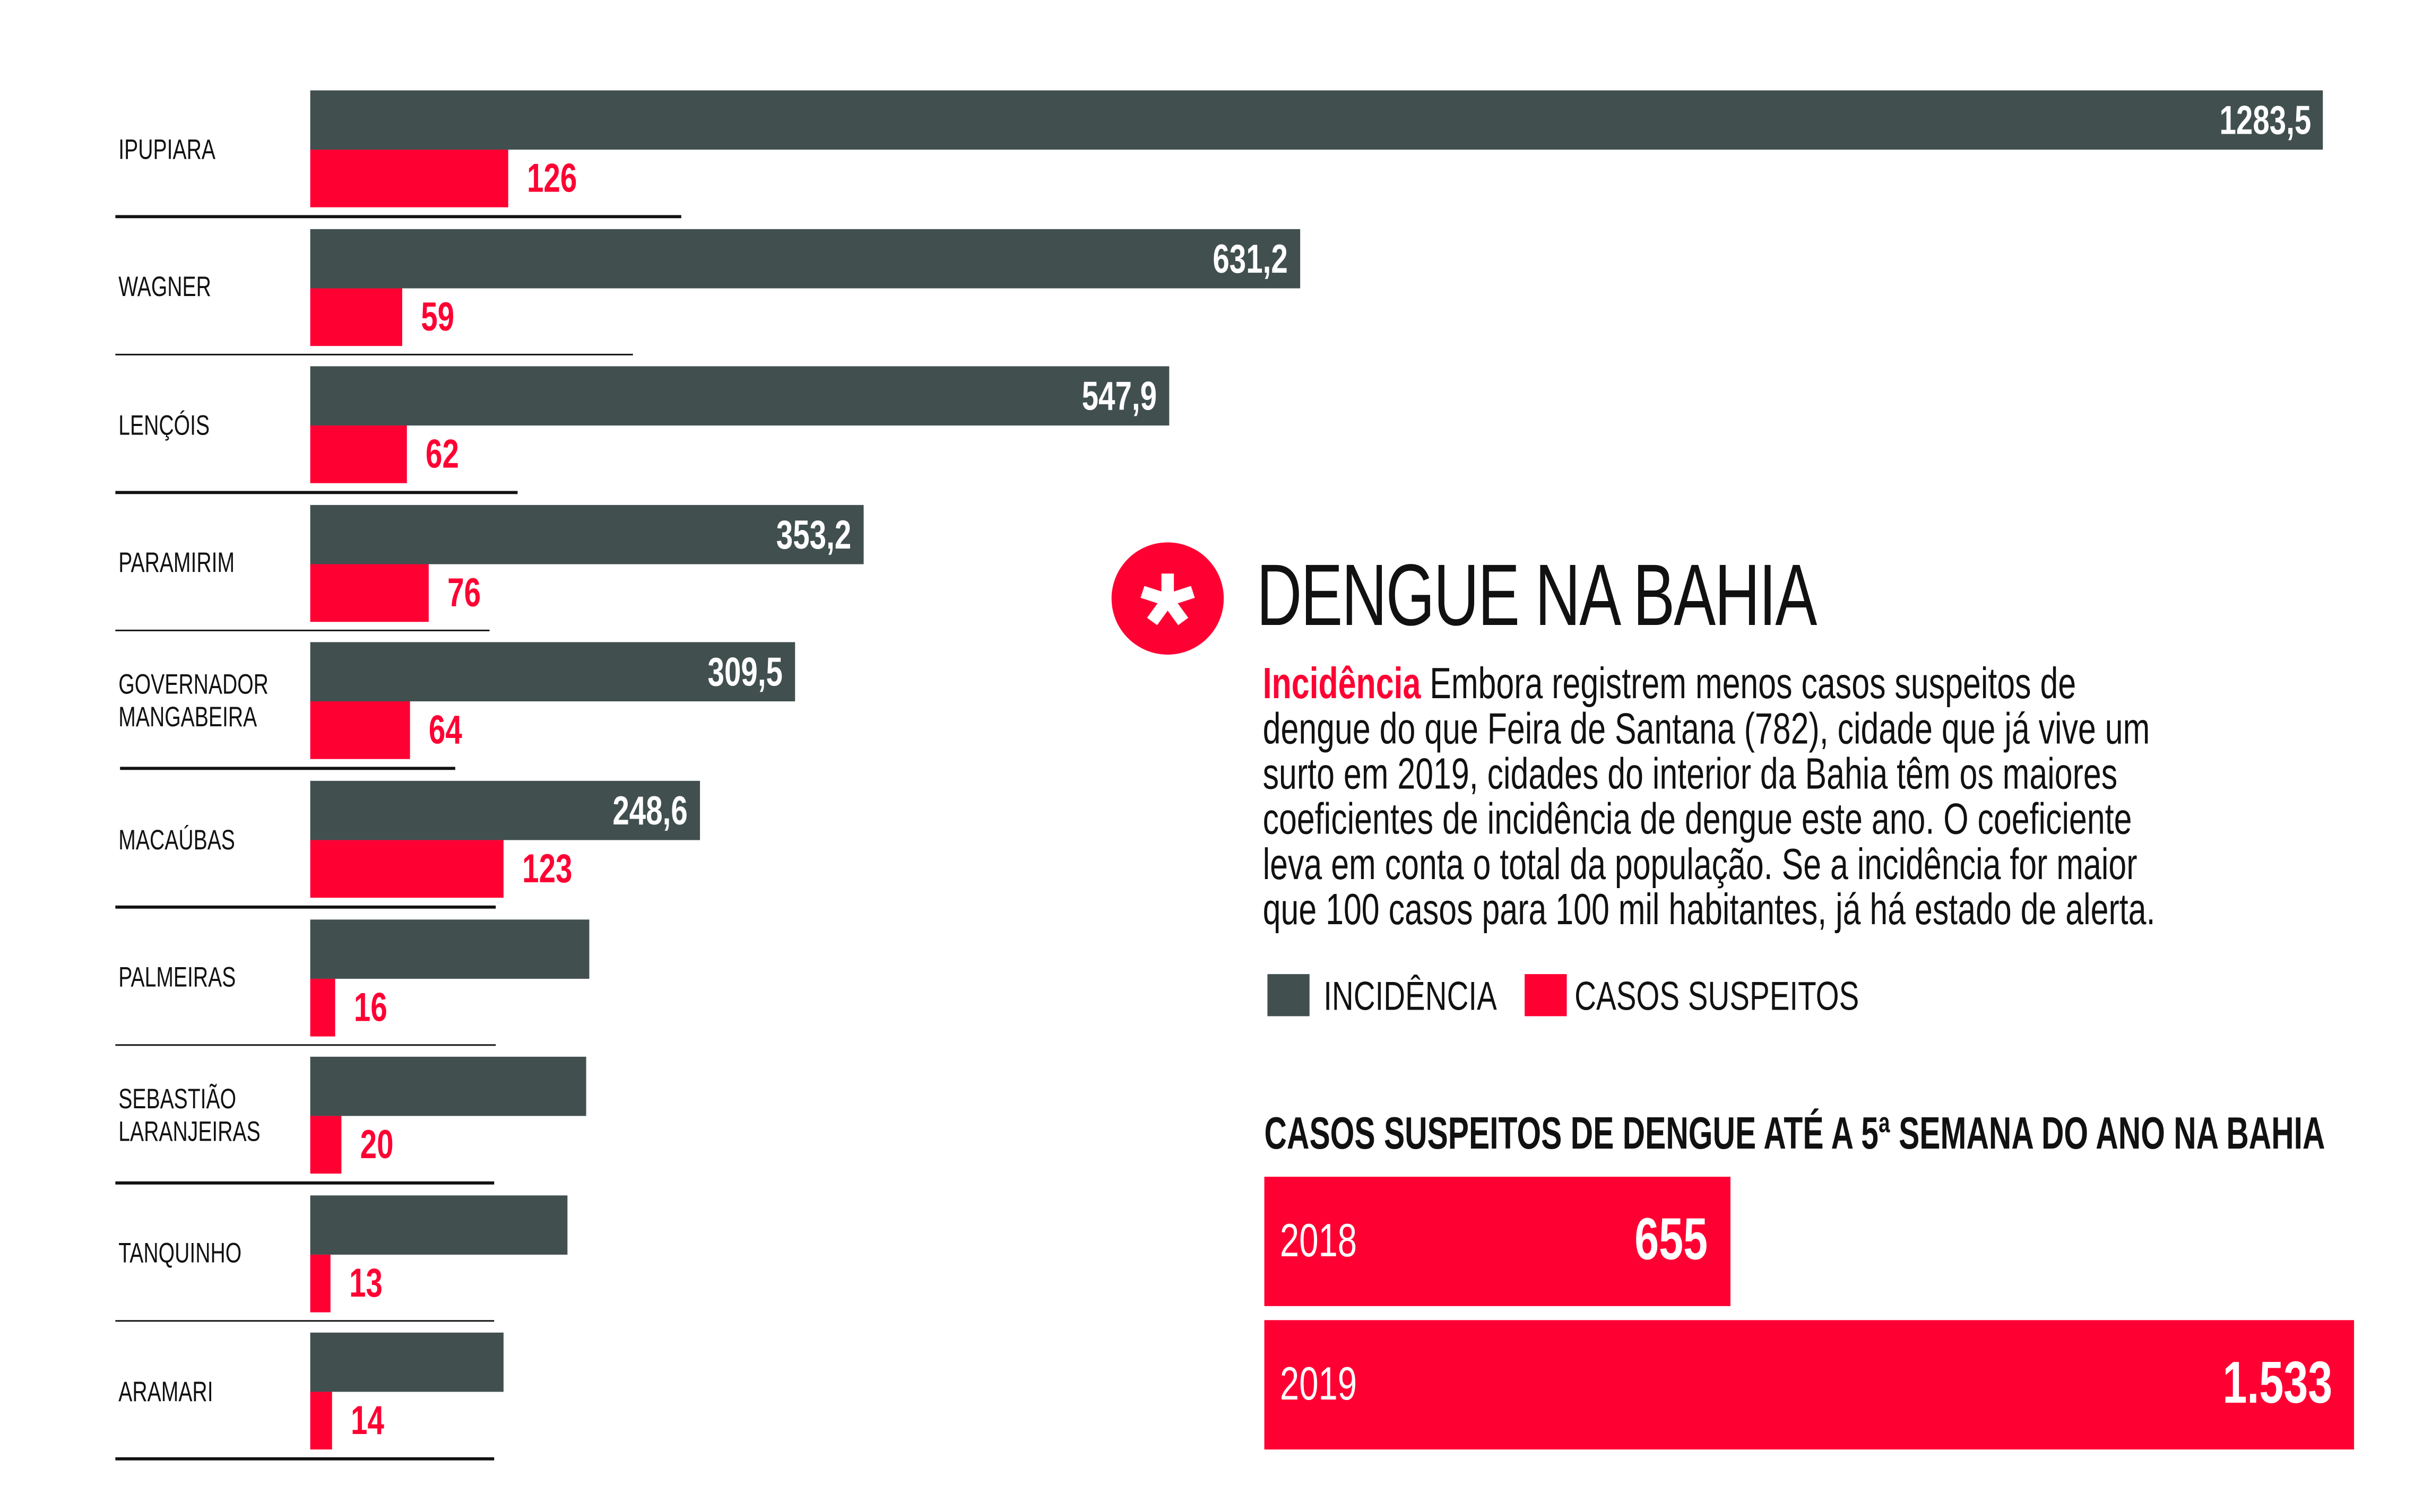 The height and width of the screenshot is (1512, 2432). I want to click on category-label: LENÇÓIS, so click(164, 425).